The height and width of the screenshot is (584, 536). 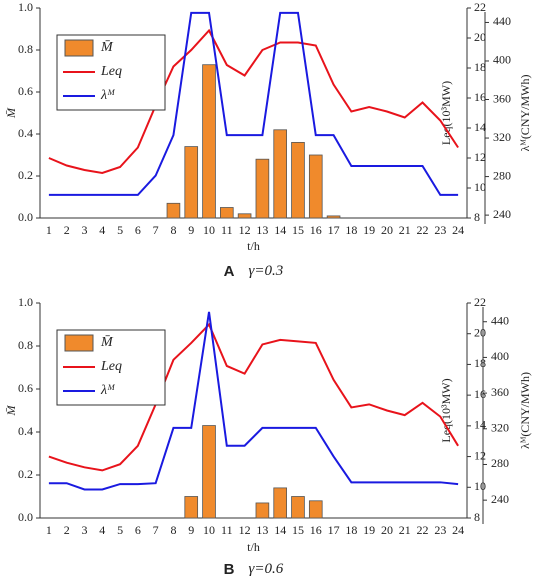 I want to click on panel-gamma: γ=0.6, so click(x=266, y=569).